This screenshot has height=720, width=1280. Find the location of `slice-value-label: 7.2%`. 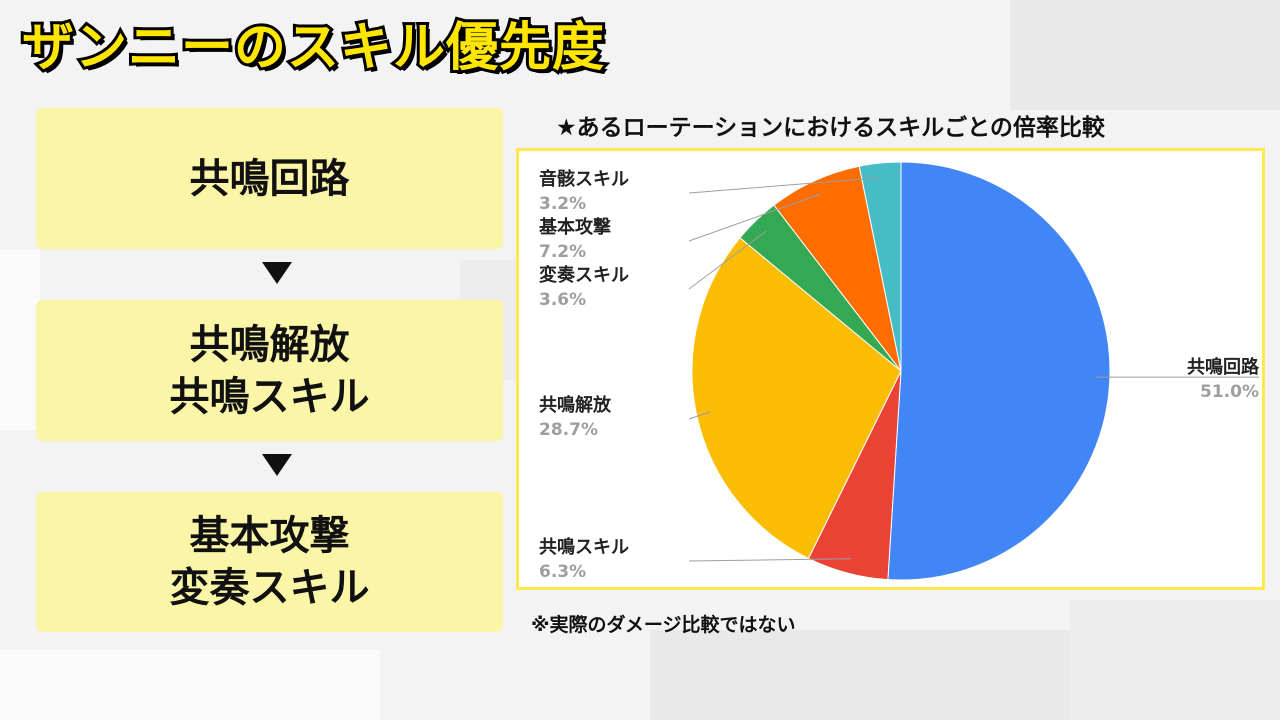

slice-value-label: 7.2% is located at coordinates (562, 252).